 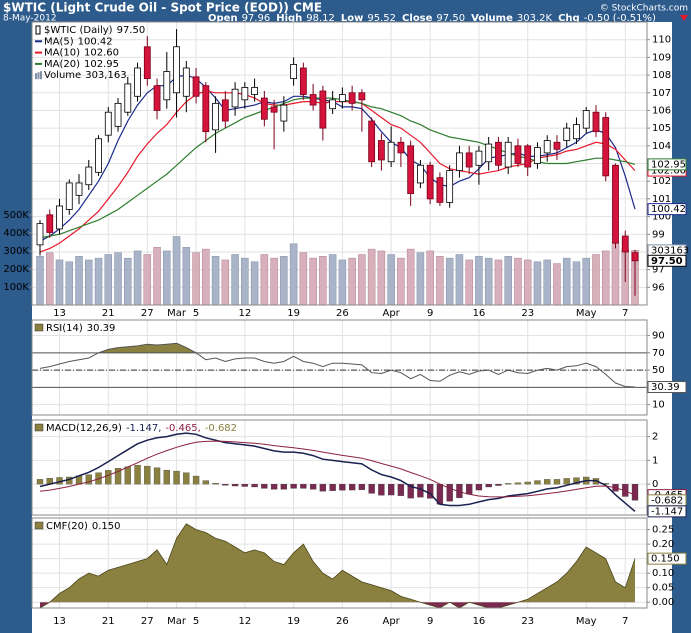 What do you see at coordinates (39, 525) in the screenshot?
I see `title-icon` at bounding box center [39, 525].